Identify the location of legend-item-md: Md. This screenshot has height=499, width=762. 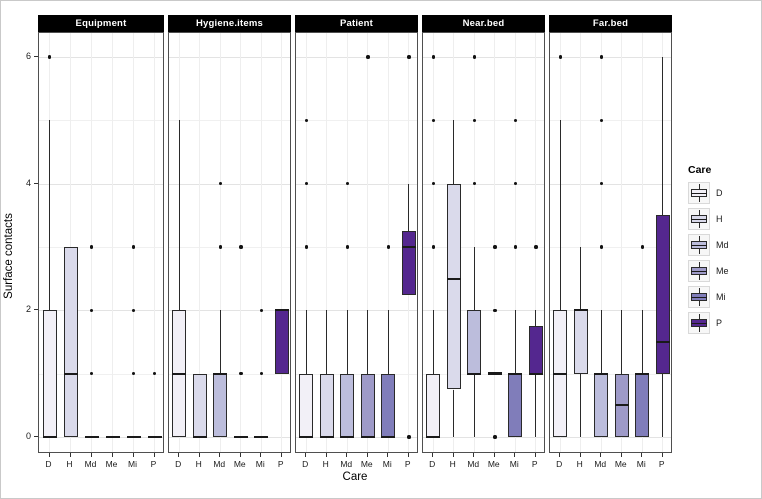
(724, 245).